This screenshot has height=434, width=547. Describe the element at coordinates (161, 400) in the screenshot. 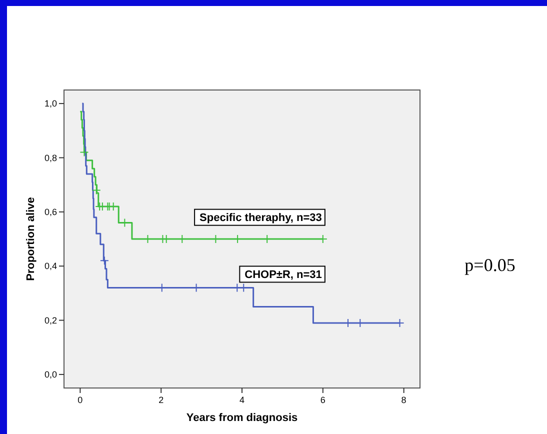

I see `x-tick-label: 2` at that location.